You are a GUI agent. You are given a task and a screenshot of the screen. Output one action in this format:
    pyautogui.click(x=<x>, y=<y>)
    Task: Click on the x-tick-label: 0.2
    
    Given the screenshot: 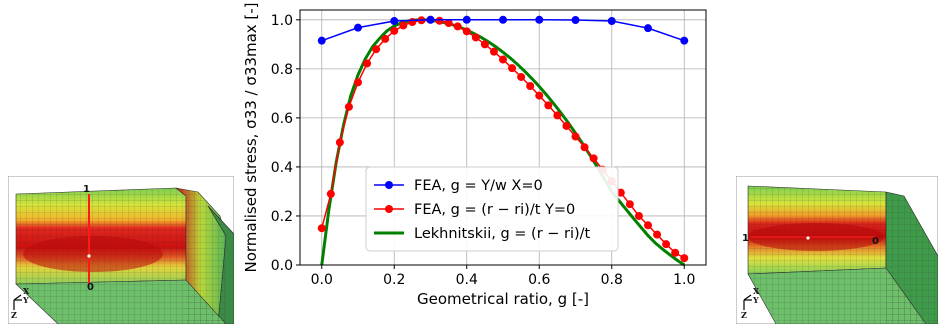 What is the action you would take?
    pyautogui.click(x=394, y=280)
    